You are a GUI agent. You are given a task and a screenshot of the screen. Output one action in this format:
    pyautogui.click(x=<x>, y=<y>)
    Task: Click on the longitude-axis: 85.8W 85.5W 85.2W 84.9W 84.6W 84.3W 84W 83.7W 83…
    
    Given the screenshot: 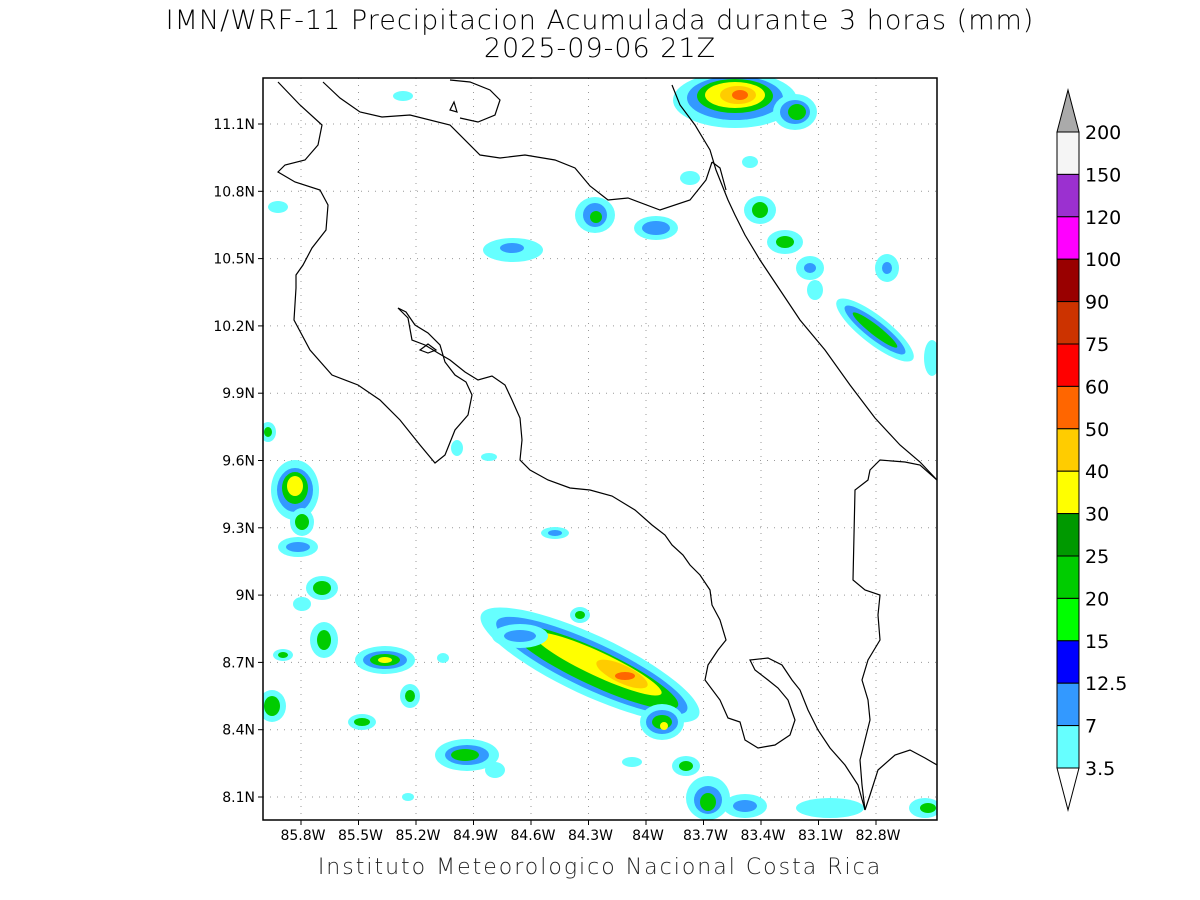 What is the action you would take?
    pyautogui.click(x=590, y=832)
    